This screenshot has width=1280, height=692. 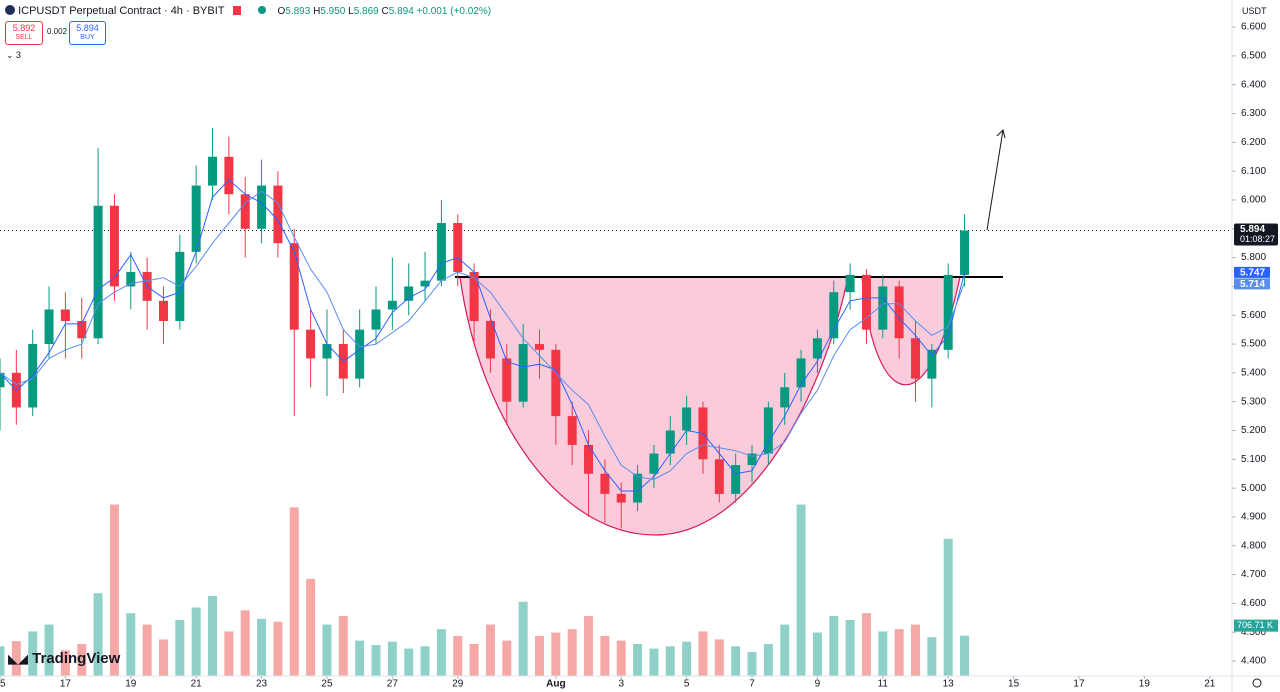 I want to click on buy-button: 5.894 BUY, so click(x=87, y=33).